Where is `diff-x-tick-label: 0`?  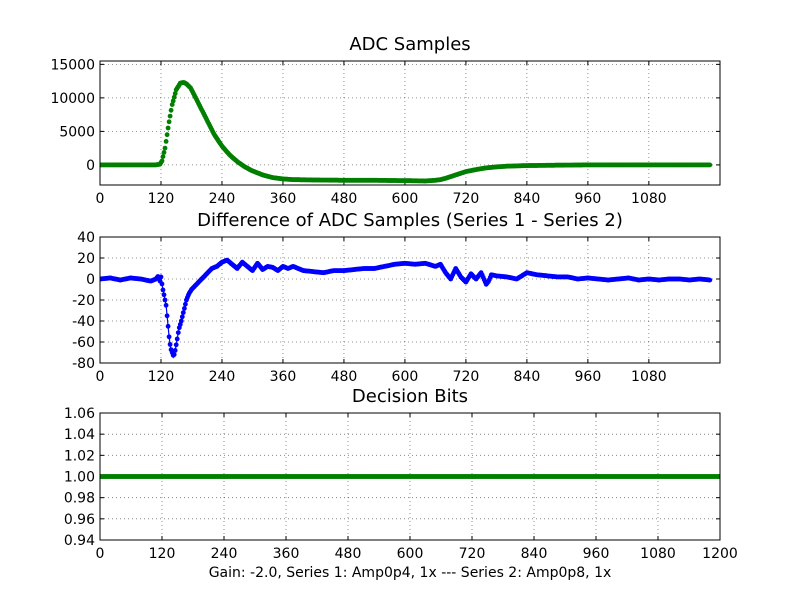 diff-x-tick-label: 0 is located at coordinates (100, 377).